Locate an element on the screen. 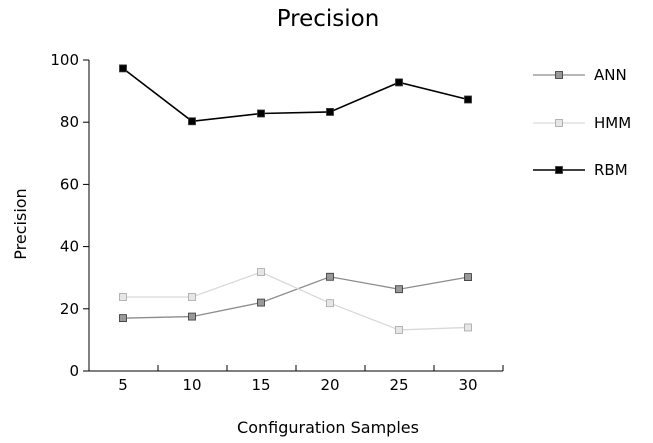 This screenshot has height=443, width=653. x-tick-label: 10 is located at coordinates (191, 385).